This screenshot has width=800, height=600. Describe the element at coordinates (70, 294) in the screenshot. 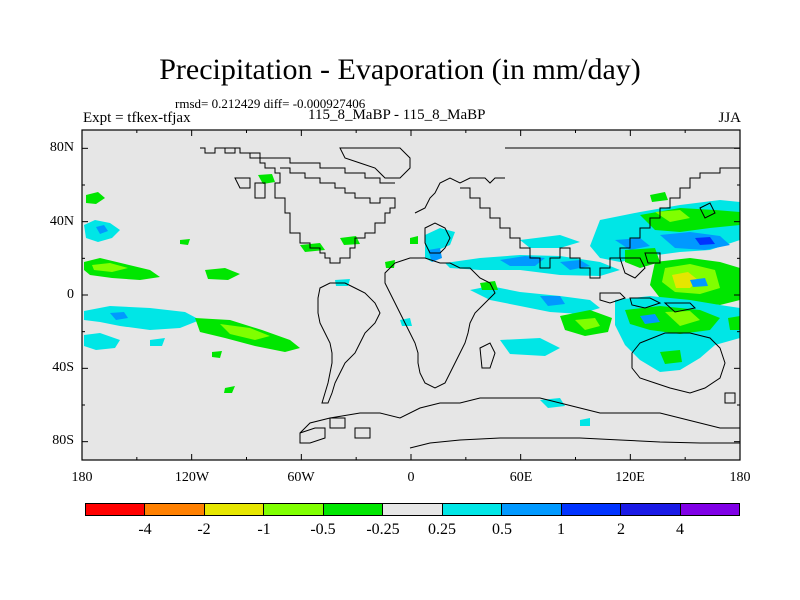

I see `y-tick-label: 0` at that location.